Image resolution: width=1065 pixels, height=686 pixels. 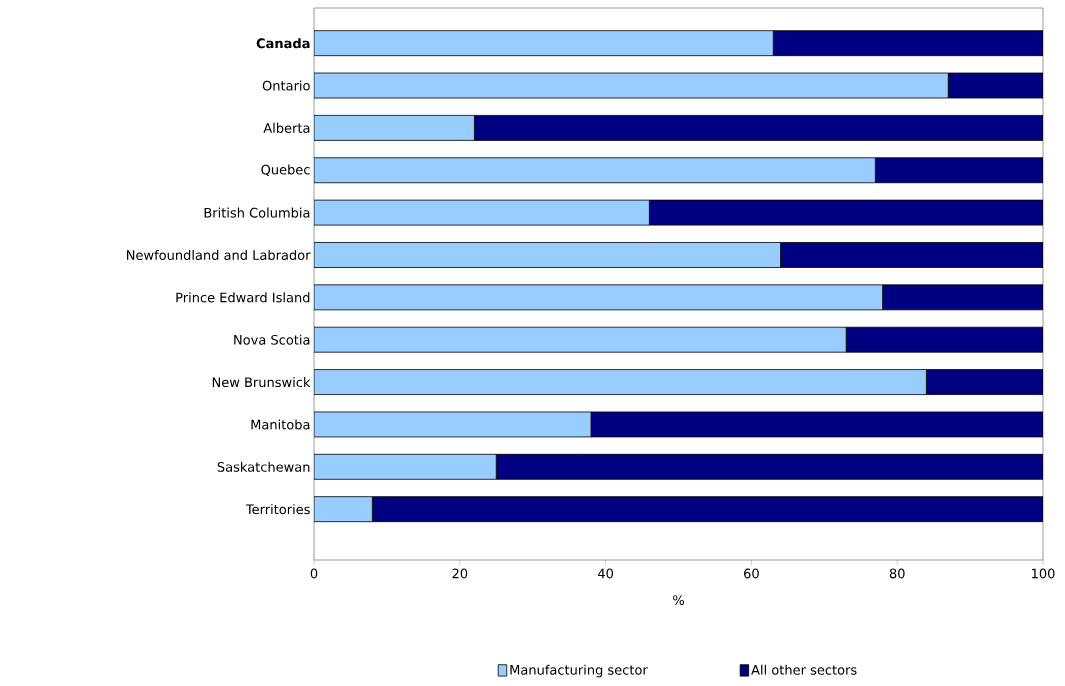 I want to click on y-tick-label: New Brunswick, so click(x=261, y=382).